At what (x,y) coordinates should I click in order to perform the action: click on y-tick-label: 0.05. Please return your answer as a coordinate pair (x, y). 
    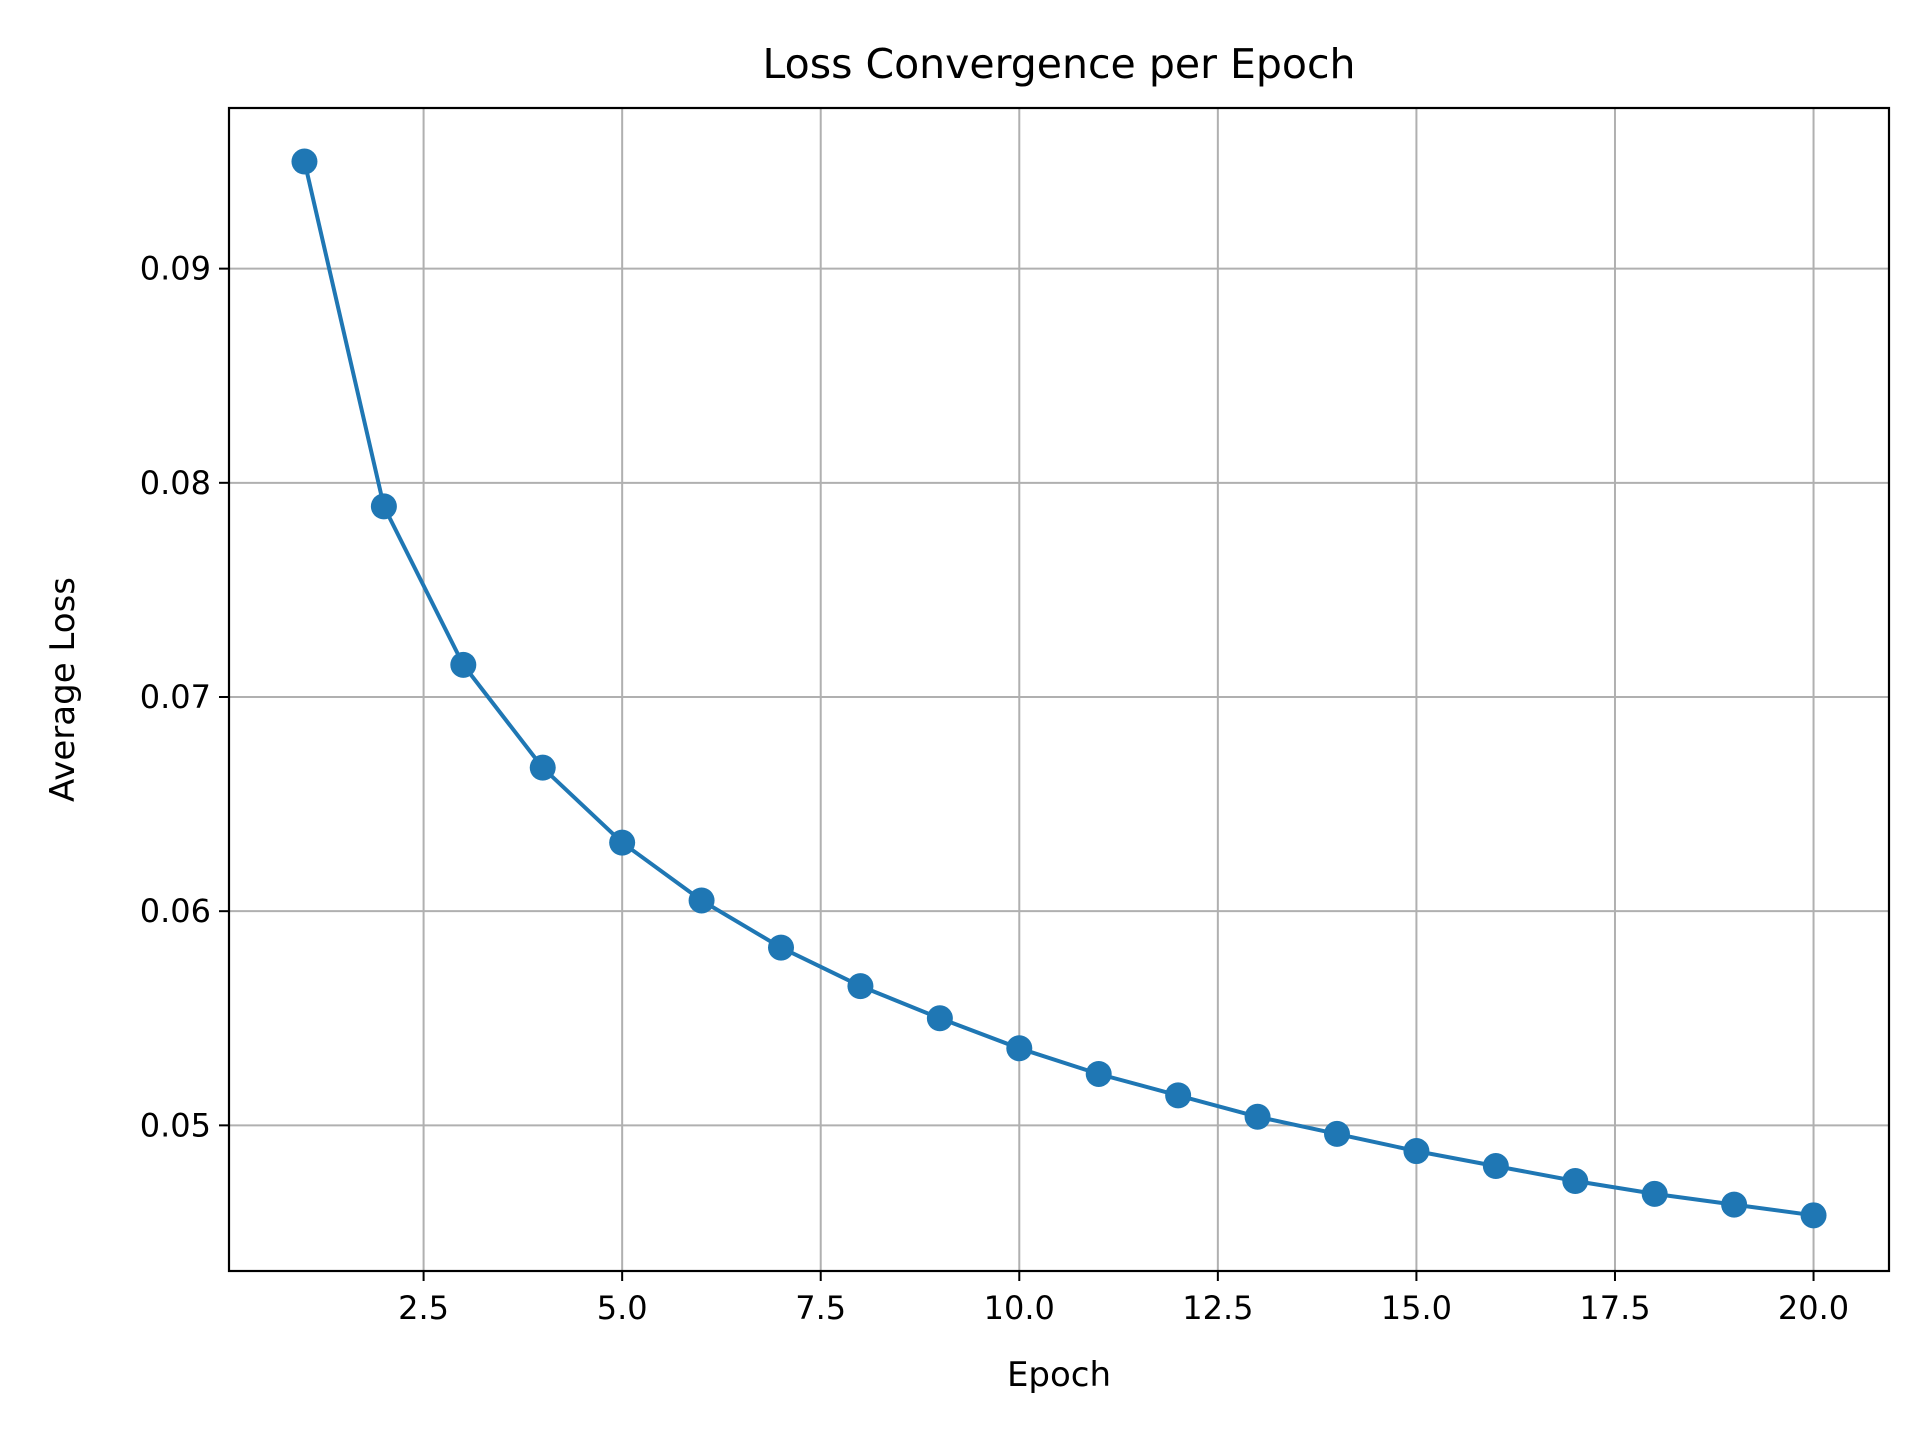
    Looking at the image, I should click on (175, 1125).